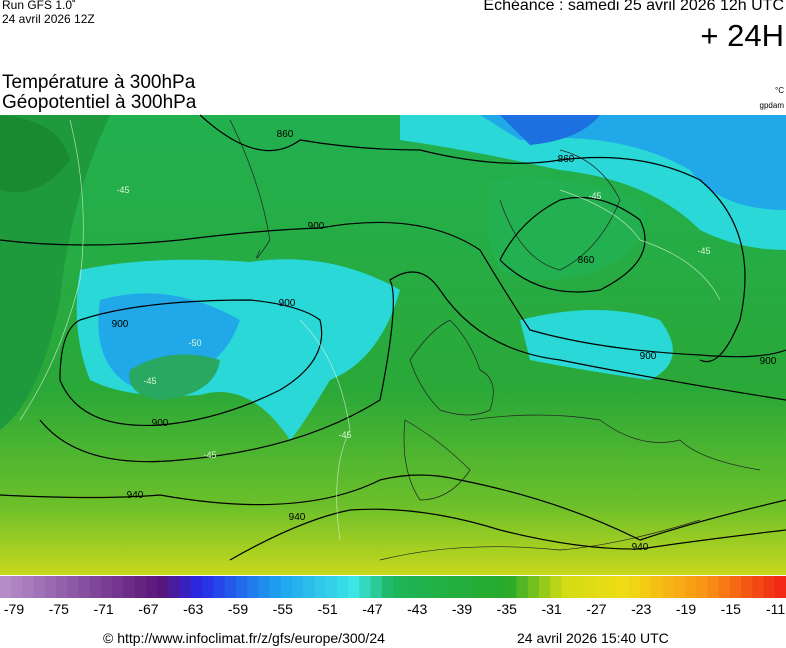 The image size is (786, 648). I want to click on colorbar-label: -59, so click(238, 609).